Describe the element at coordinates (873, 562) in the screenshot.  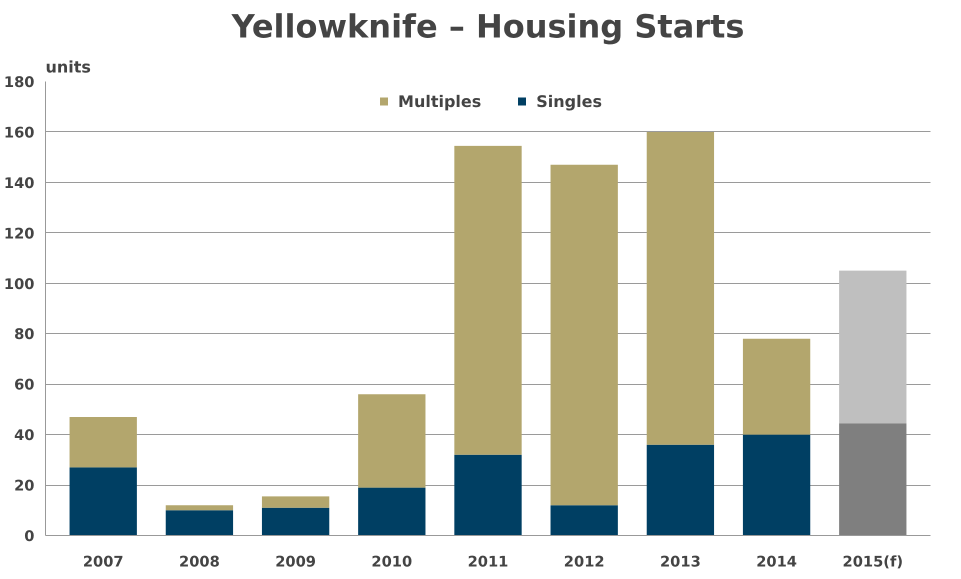
I see `x-tick-label: 2015(f)` at that location.